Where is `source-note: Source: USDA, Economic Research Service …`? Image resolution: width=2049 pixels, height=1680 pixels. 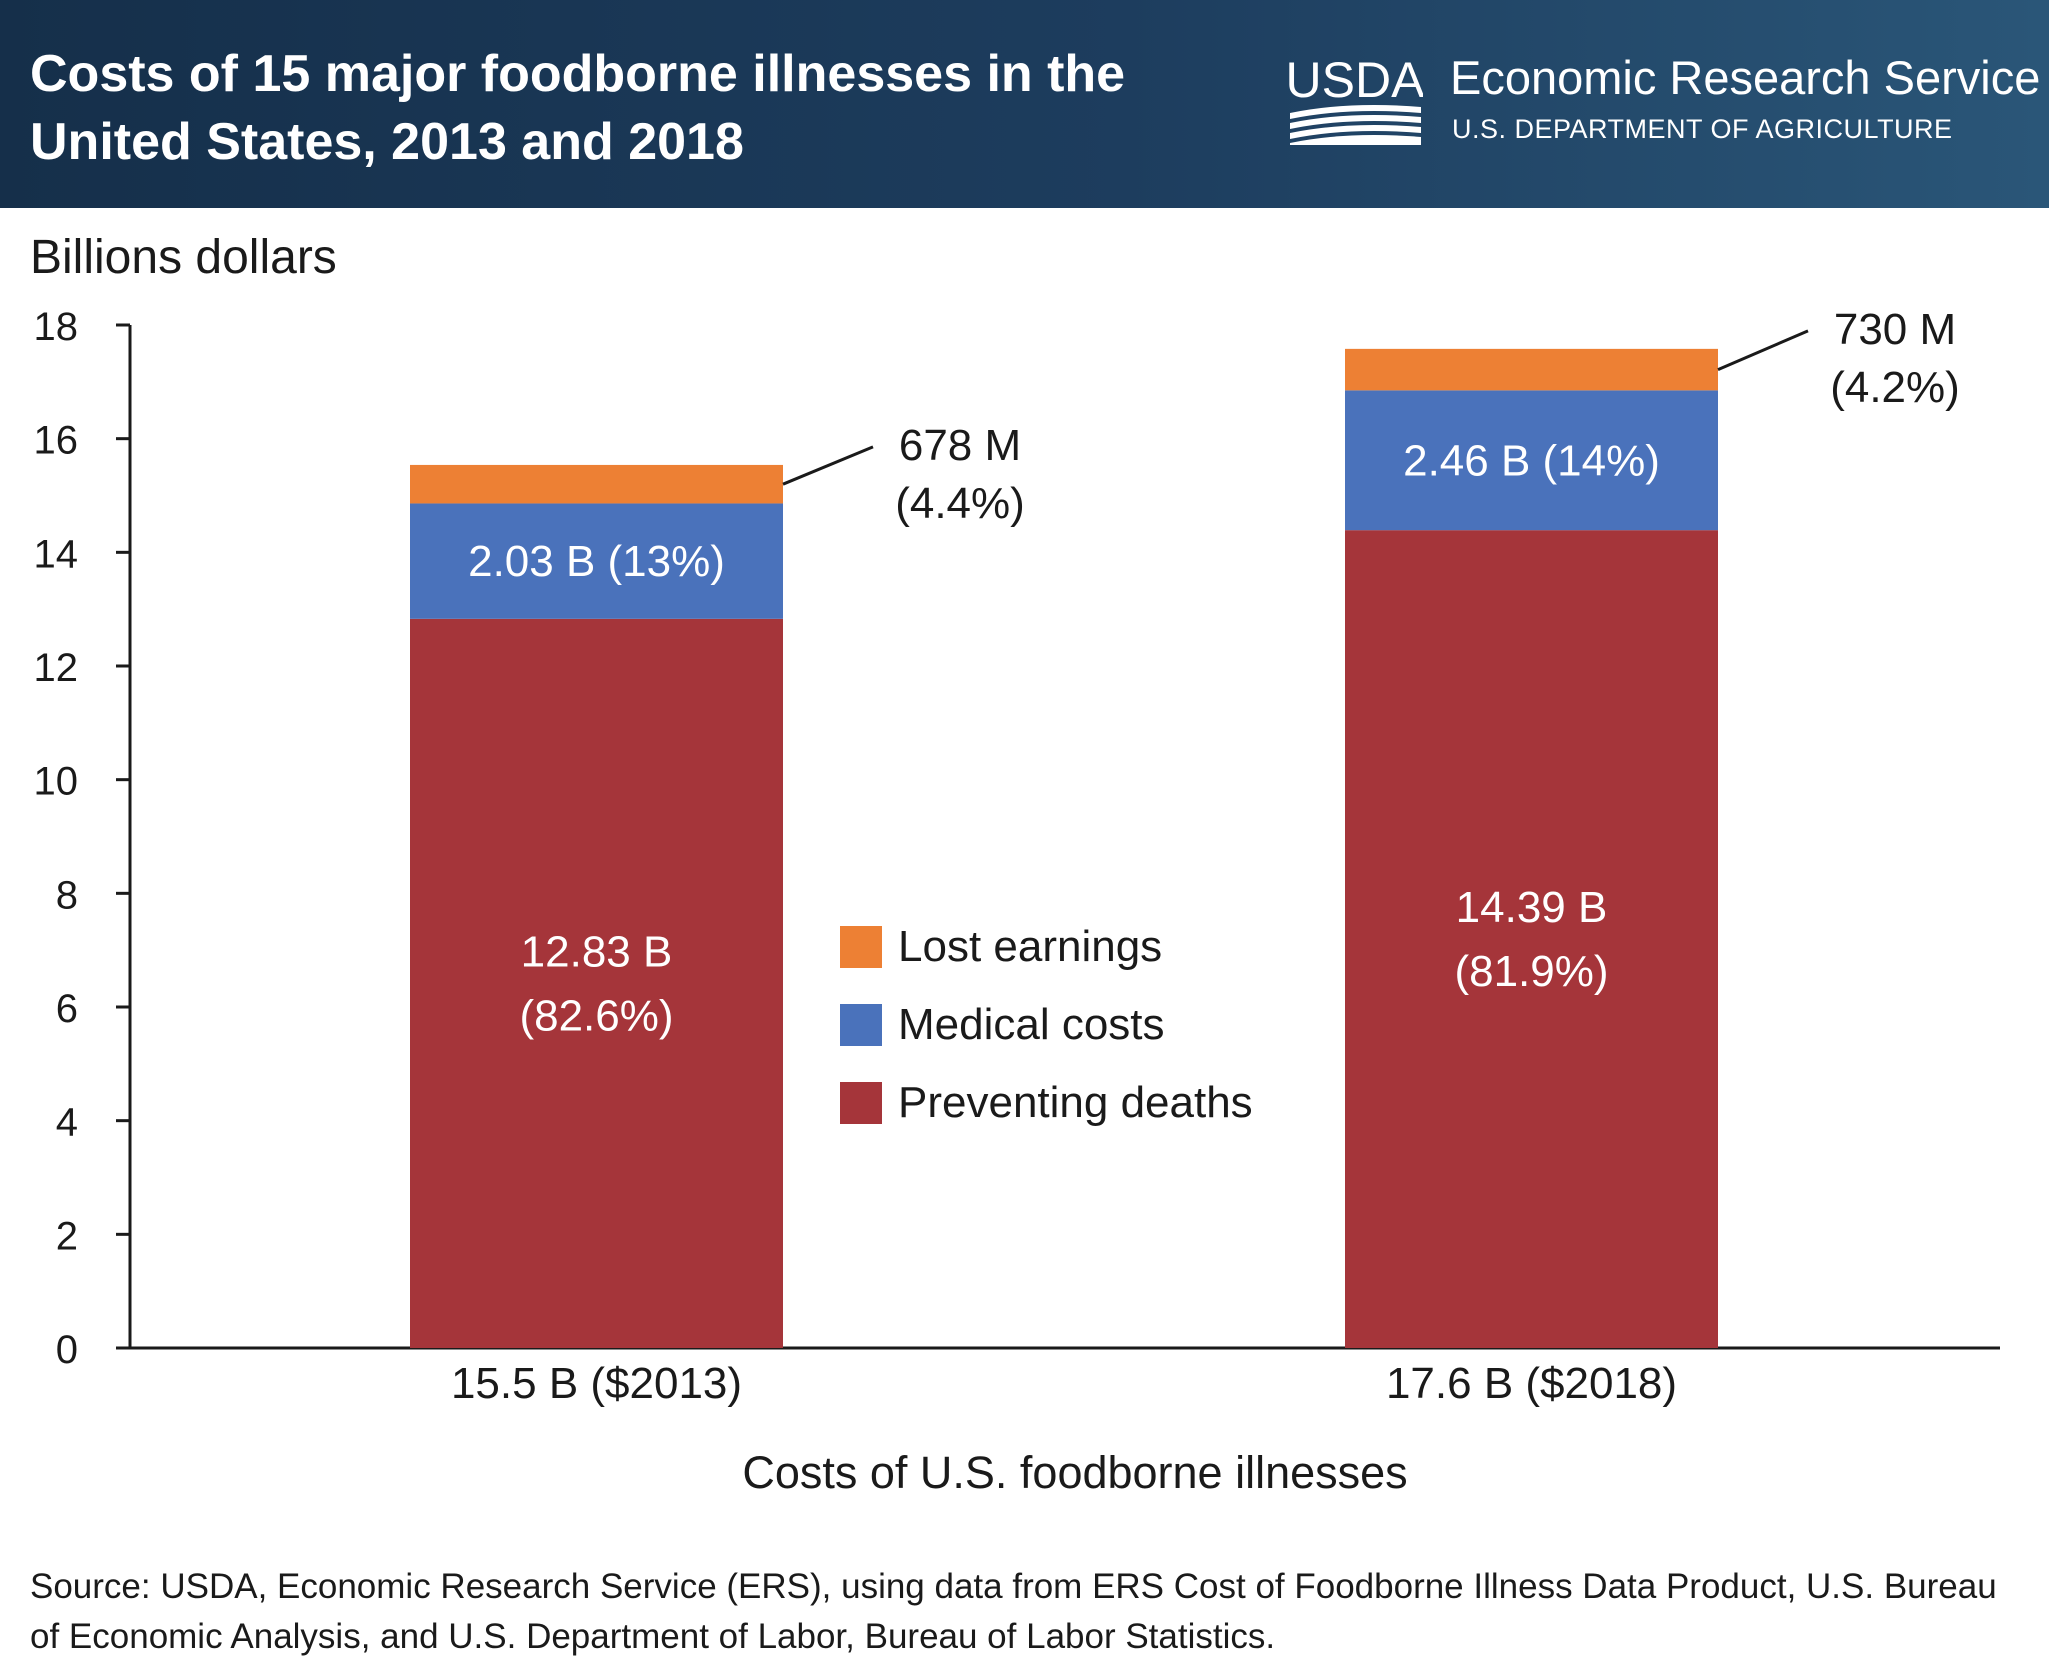
source-note: Source: USDA, Economic Research Service … is located at coordinates (1013, 1611).